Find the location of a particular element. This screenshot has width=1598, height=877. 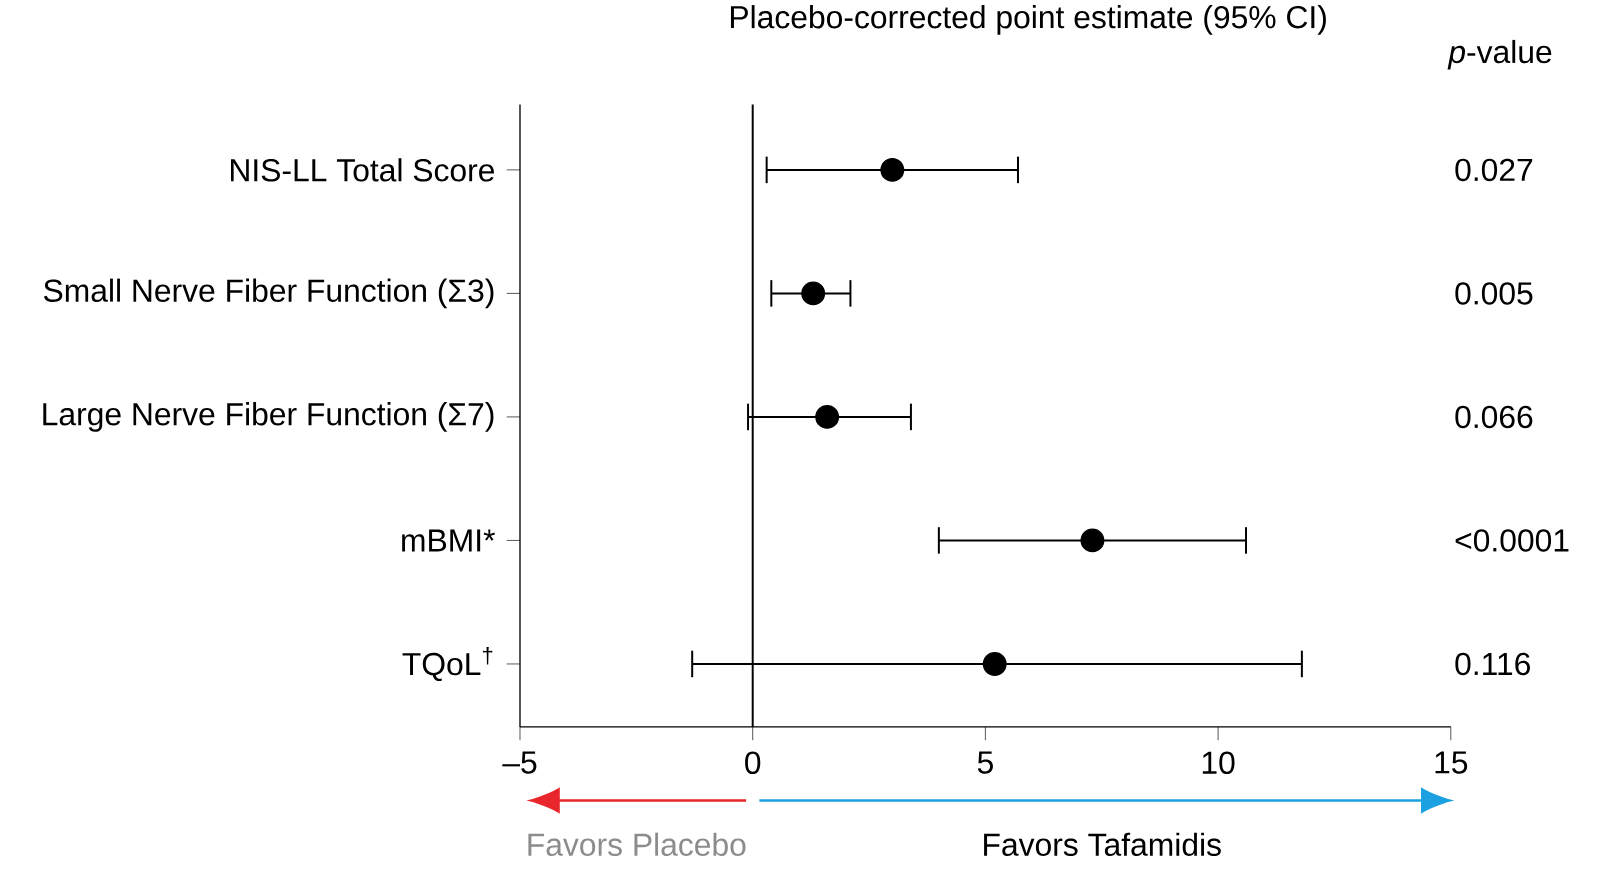

text: p-value is located at coordinates (1499, 54).